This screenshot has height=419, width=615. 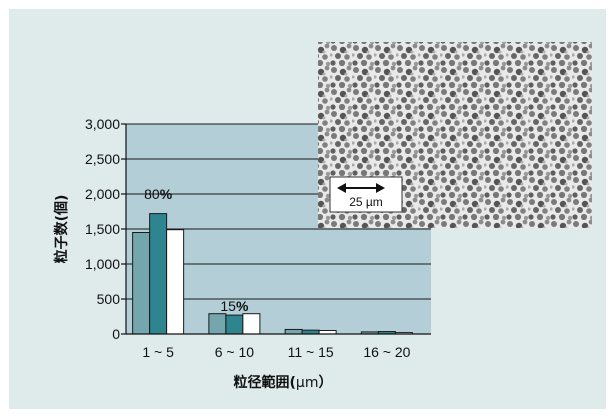 What do you see at coordinates (366, 194) in the screenshot?
I see `scale-bar-box` at bounding box center [366, 194].